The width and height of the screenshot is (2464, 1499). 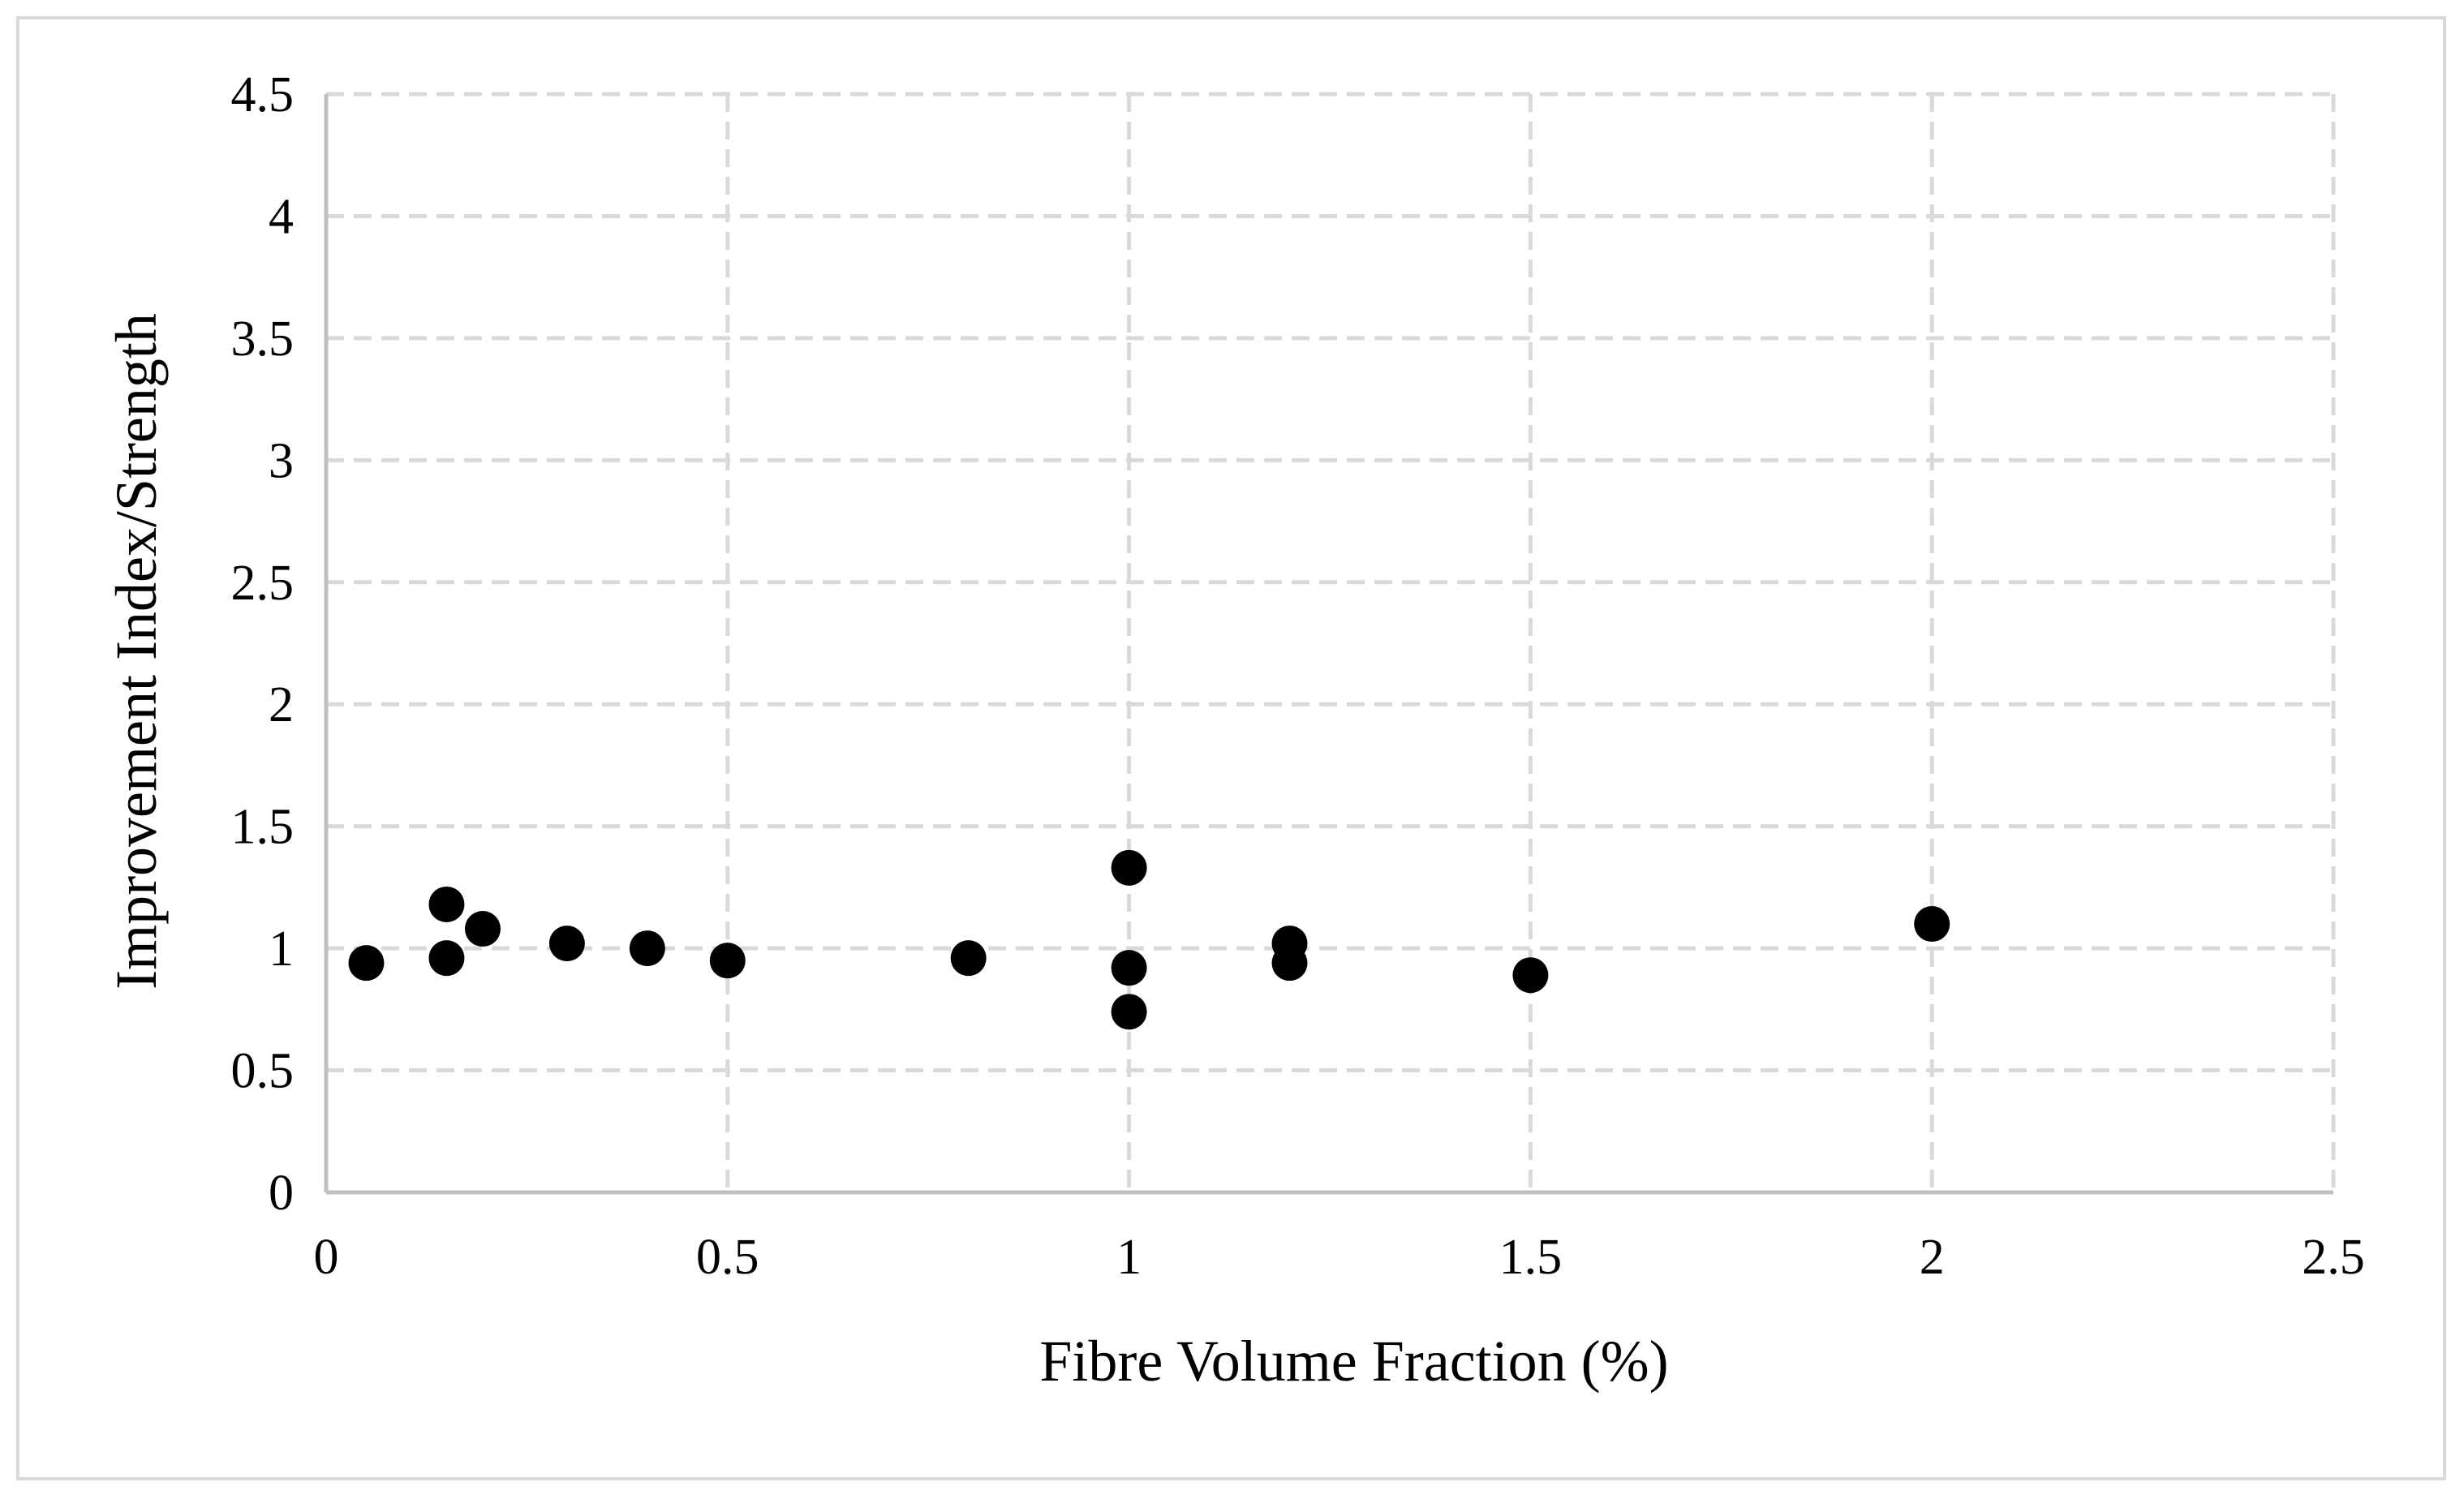 What do you see at coordinates (281, 460) in the screenshot?
I see `y-tick-label: 3` at bounding box center [281, 460].